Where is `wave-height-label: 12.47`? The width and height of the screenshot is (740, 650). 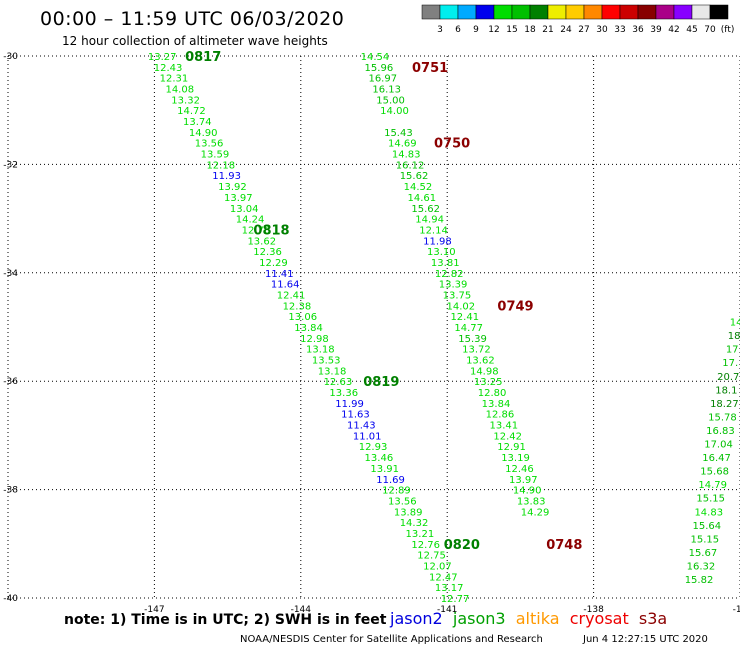 wave-height-label: 12.47 is located at coordinates (443, 577).